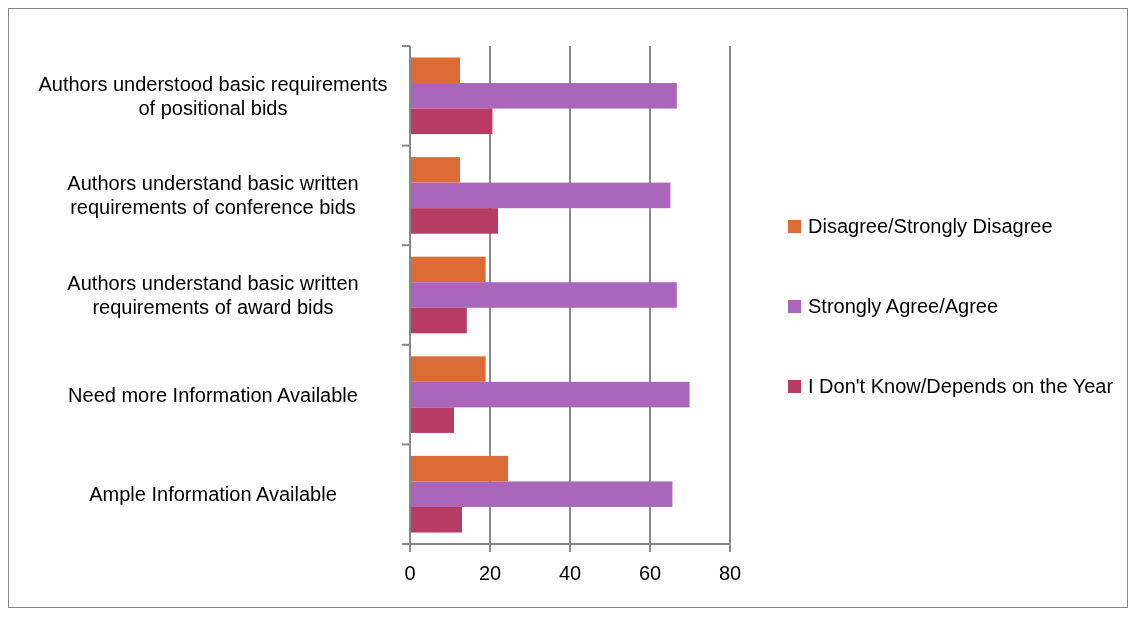 This screenshot has width=1136, height=619. What do you see at coordinates (490, 573) in the screenshot?
I see `x-tick-label: 20` at bounding box center [490, 573].